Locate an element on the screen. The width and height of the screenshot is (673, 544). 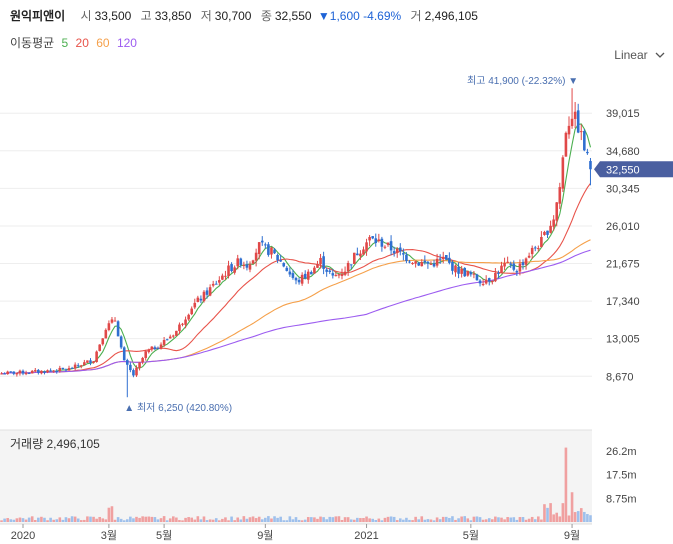
ma-120: 120 is located at coordinates (126, 43).